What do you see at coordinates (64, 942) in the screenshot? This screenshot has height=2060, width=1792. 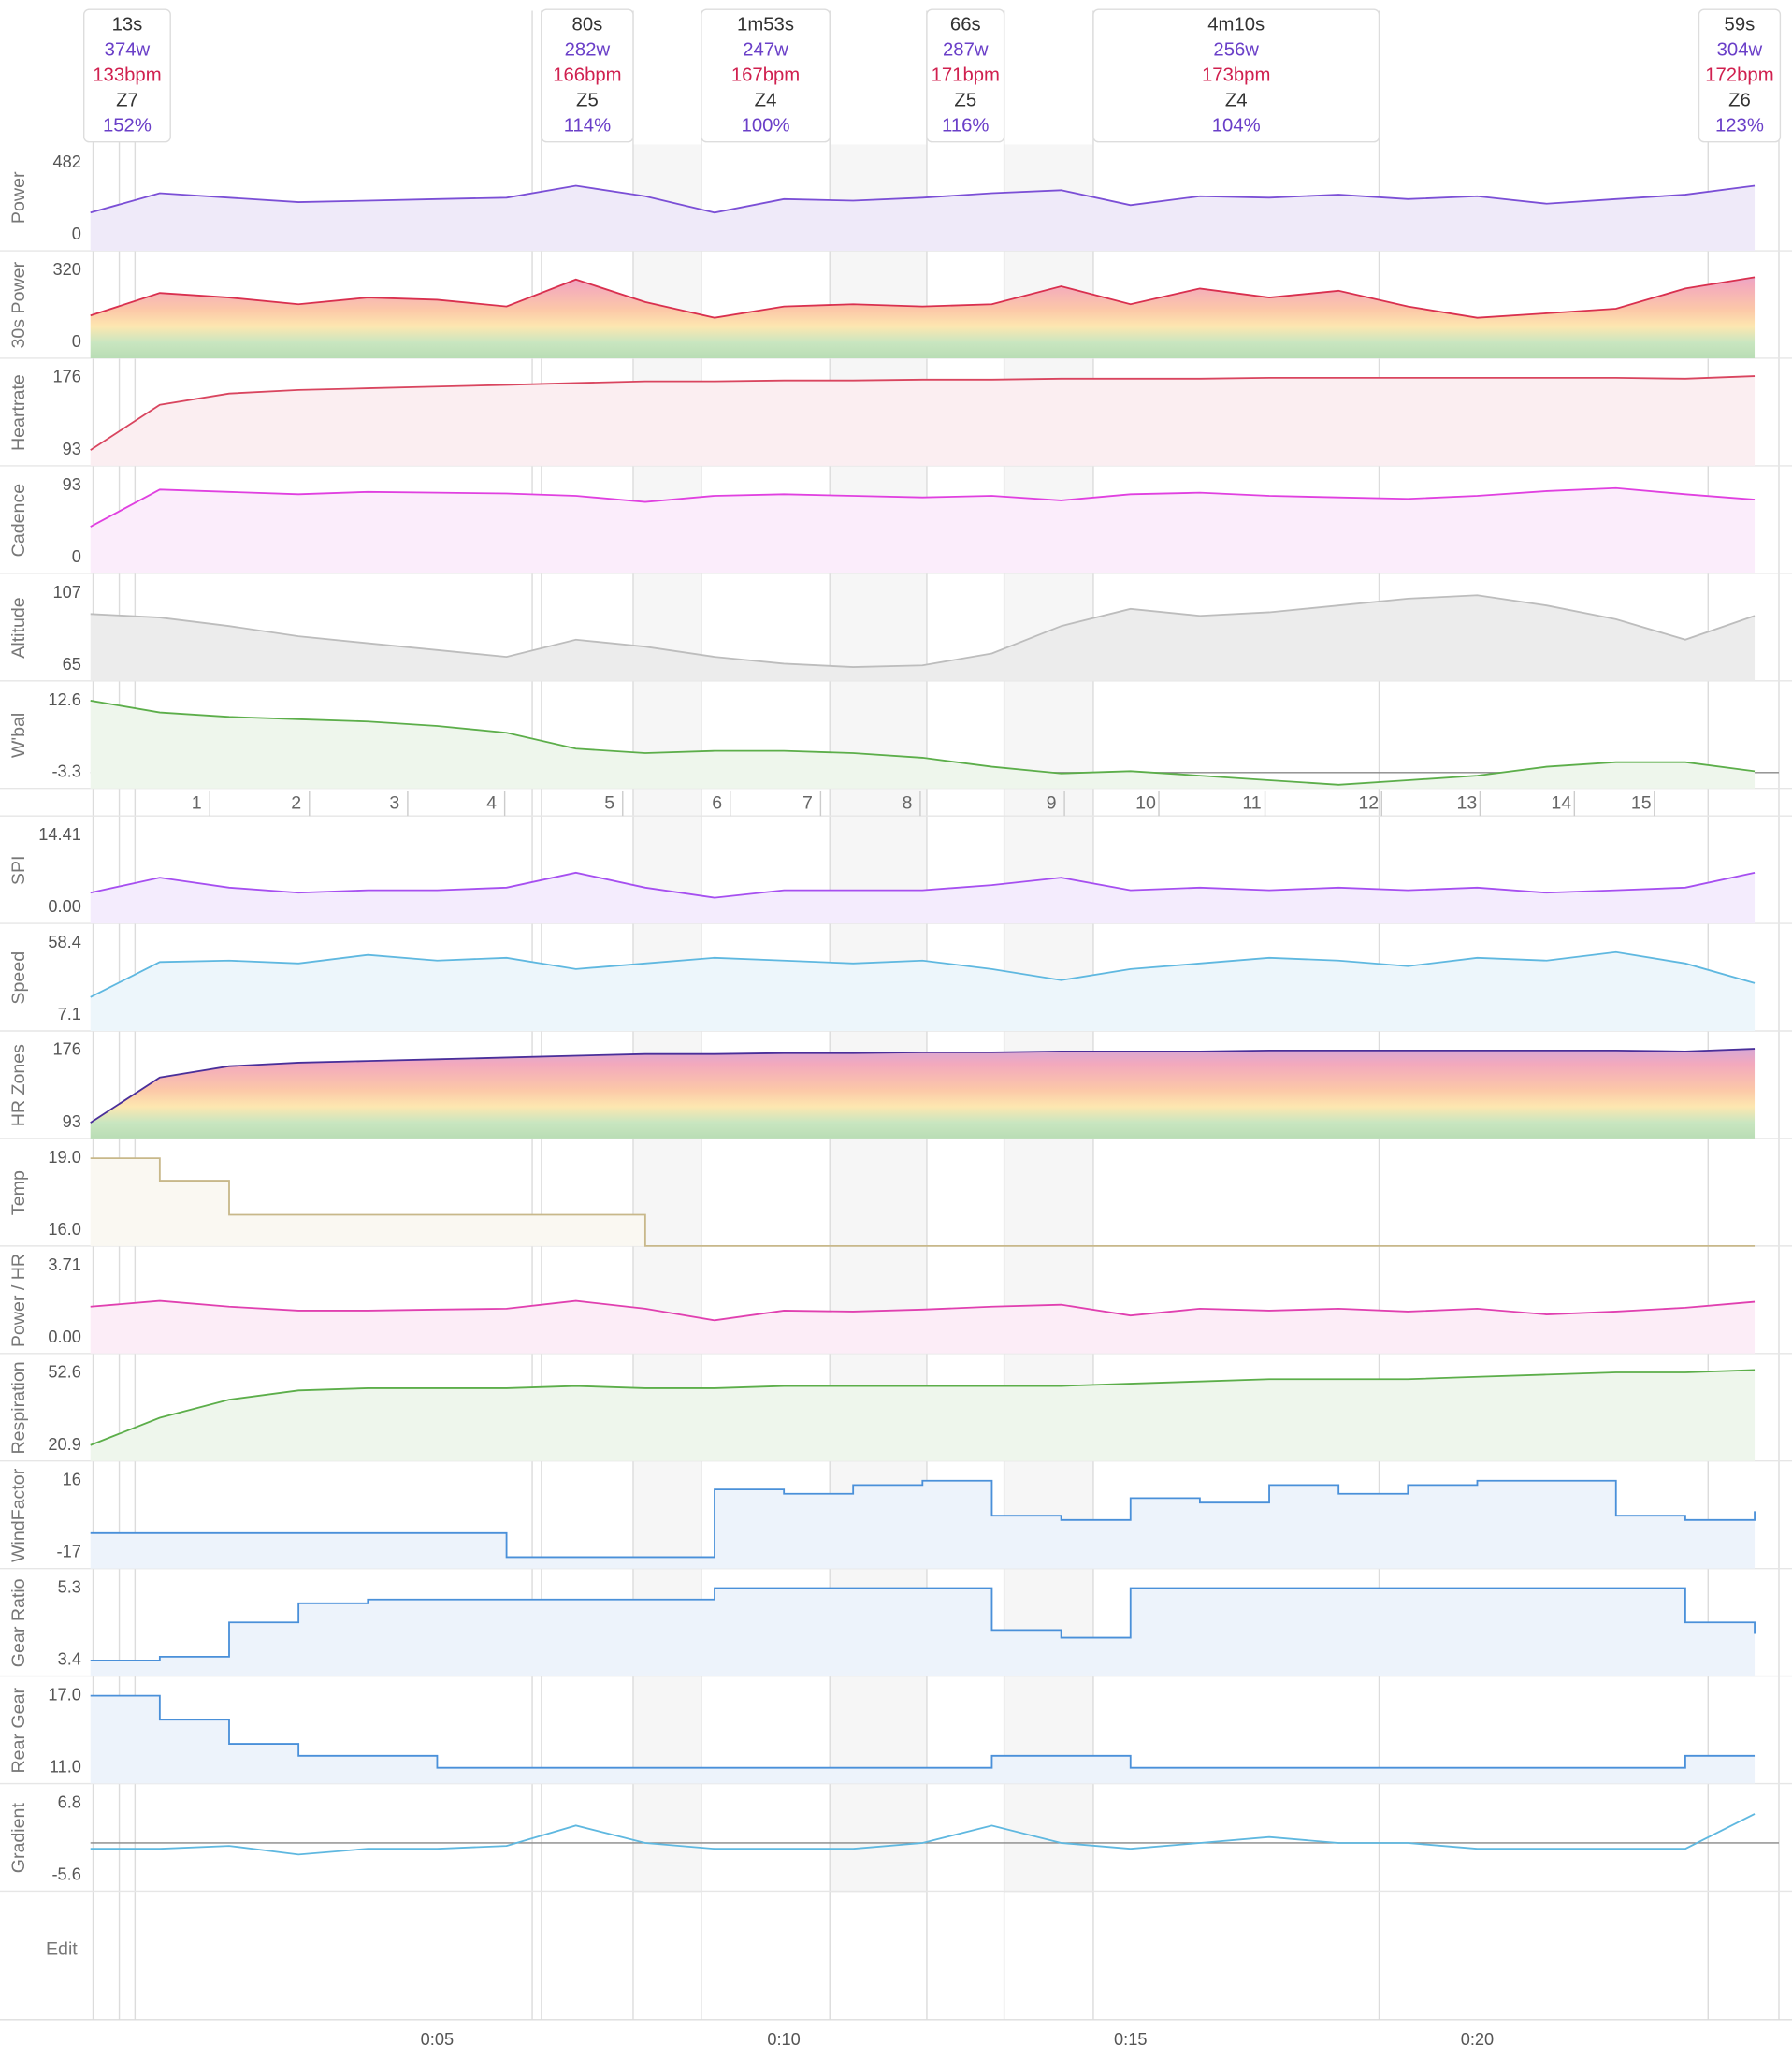 I see `y-tick-label: 58.4` at bounding box center [64, 942].